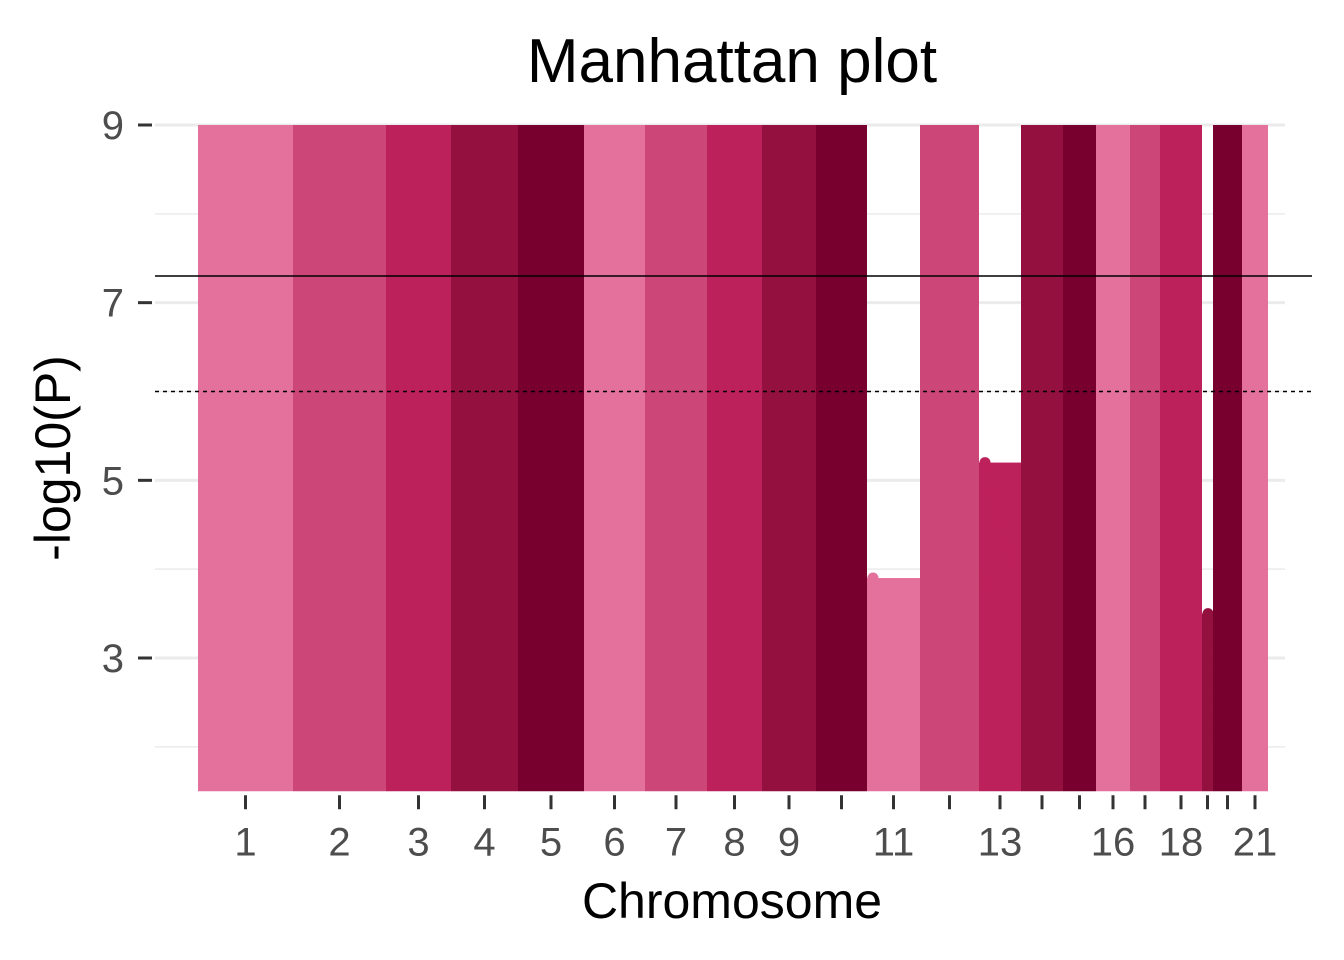 The image size is (1344, 960). What do you see at coordinates (841, 458) in the screenshot?
I see `chromosome-10-points` at bounding box center [841, 458].